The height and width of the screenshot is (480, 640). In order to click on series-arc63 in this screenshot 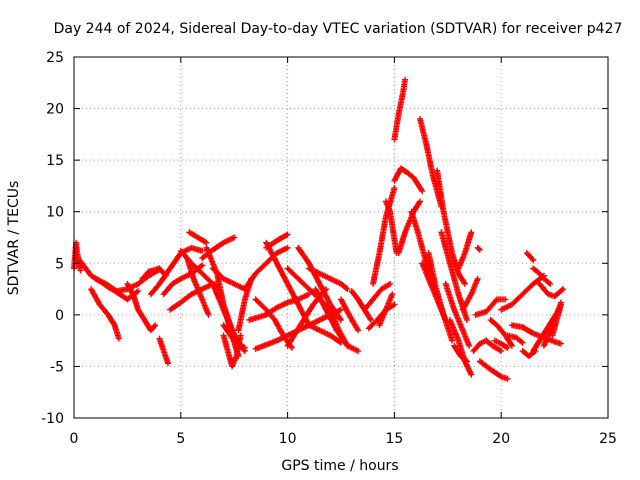, I will do `click(522, 292)`.